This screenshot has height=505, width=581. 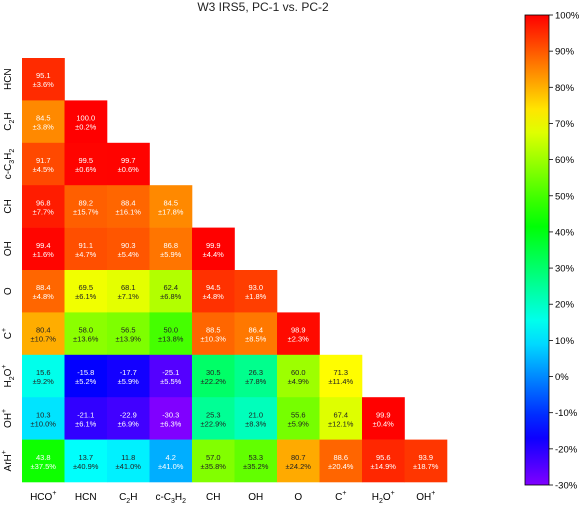 What do you see at coordinates (170, 414) in the screenshot?
I see `cell-value-label: -30.3` at bounding box center [170, 414].